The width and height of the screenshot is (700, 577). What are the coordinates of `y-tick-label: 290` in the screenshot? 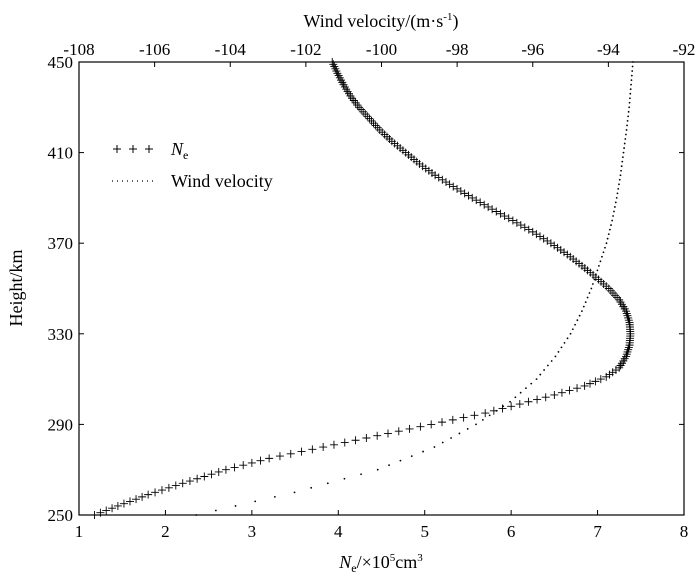 It's located at (61, 424).